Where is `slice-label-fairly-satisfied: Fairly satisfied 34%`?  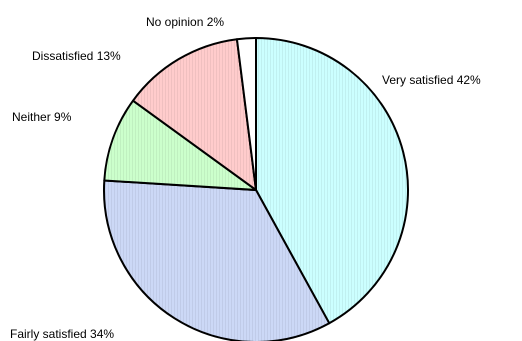
slice-label-fairly-satisfied: Fairly satisfied 34% is located at coordinates (62, 334).